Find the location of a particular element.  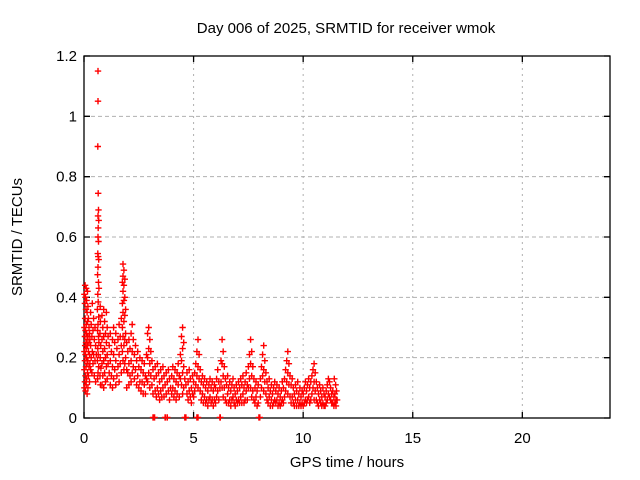

y-tick-label: 1.2 is located at coordinates (66, 56).